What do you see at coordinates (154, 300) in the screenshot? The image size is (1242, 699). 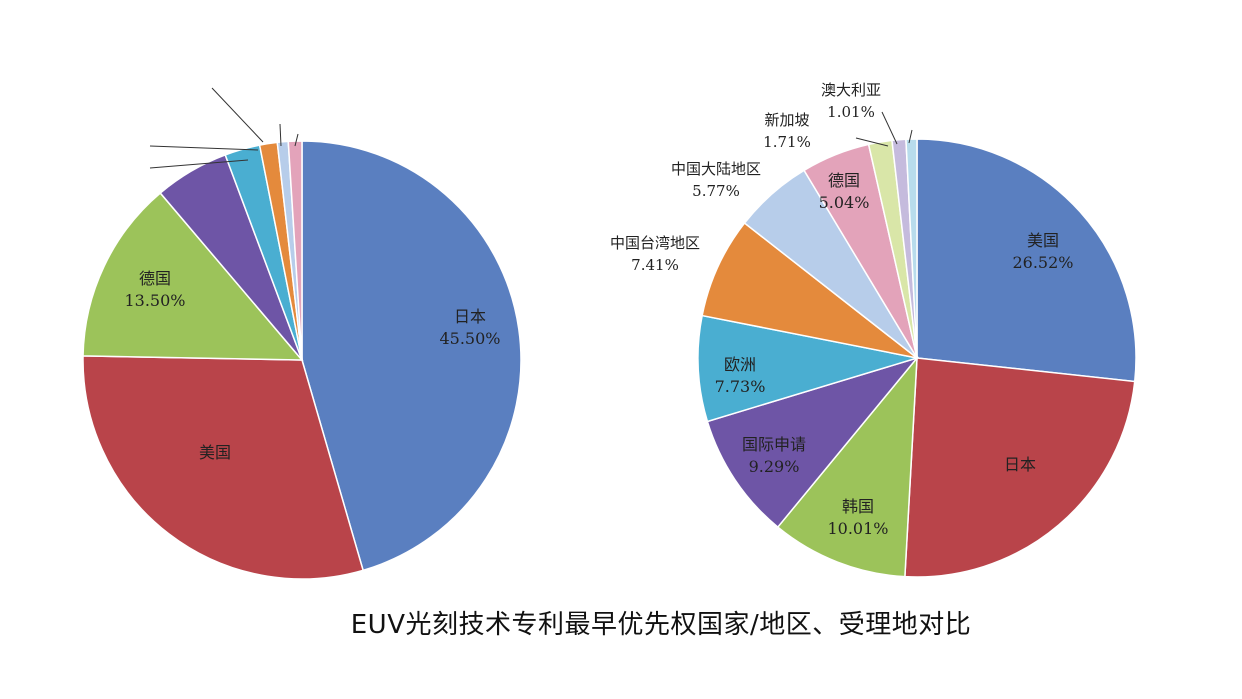 I see `slice-value-label: 13.50%` at bounding box center [154, 300].